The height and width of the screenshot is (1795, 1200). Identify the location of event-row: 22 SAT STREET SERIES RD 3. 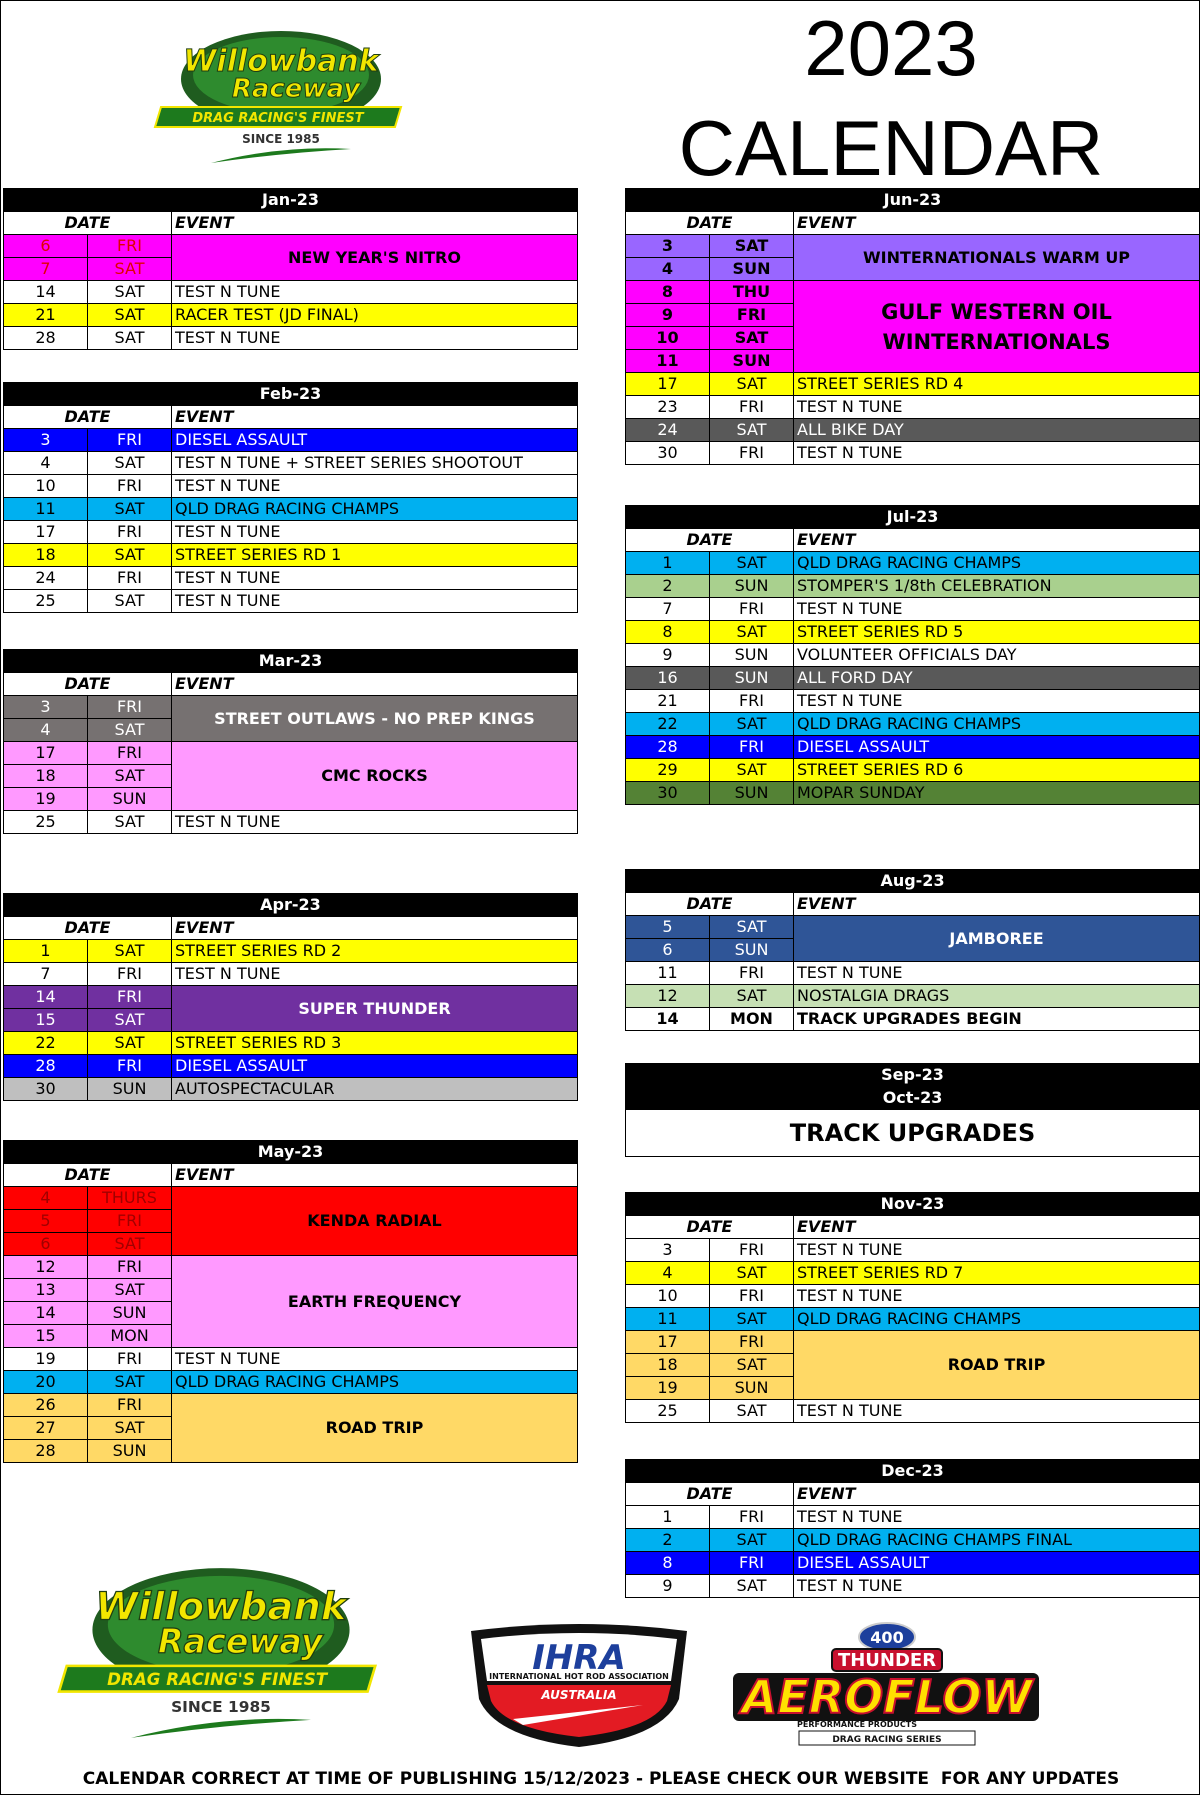
(290, 1043).